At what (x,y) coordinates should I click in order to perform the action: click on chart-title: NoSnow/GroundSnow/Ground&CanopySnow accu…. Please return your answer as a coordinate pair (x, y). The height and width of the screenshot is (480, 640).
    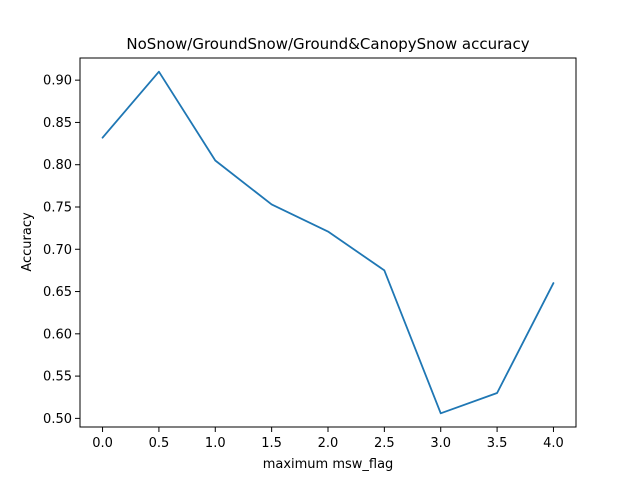
    Looking at the image, I should click on (327, 44).